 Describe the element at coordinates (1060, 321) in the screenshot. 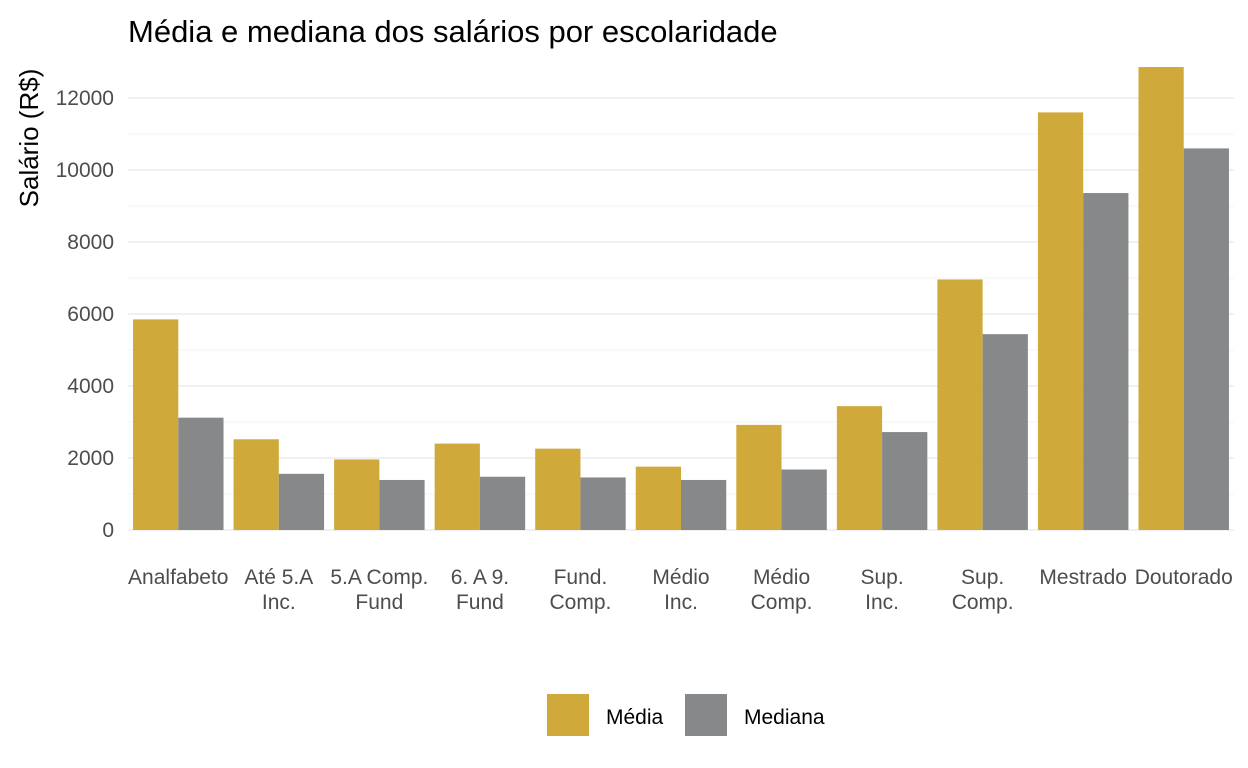

I see `bar-media: Mestrado — Média: 11600` at that location.